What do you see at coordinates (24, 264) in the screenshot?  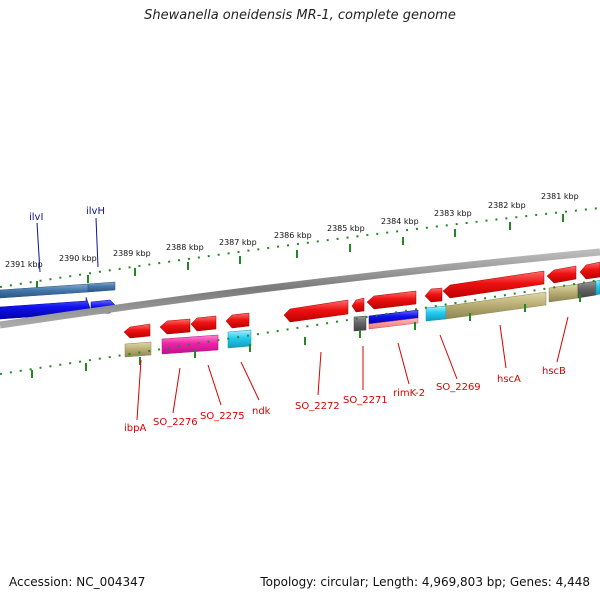 I see `kbp-label-2391: 2391 kbp` at bounding box center [24, 264].